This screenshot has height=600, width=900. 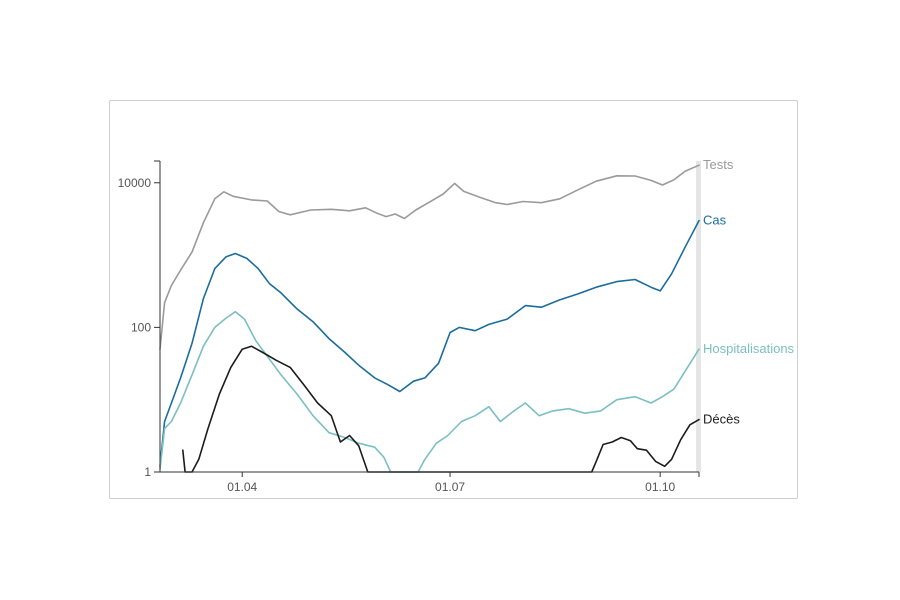 I want to click on x-tick-label: 01.07, so click(x=450, y=487).